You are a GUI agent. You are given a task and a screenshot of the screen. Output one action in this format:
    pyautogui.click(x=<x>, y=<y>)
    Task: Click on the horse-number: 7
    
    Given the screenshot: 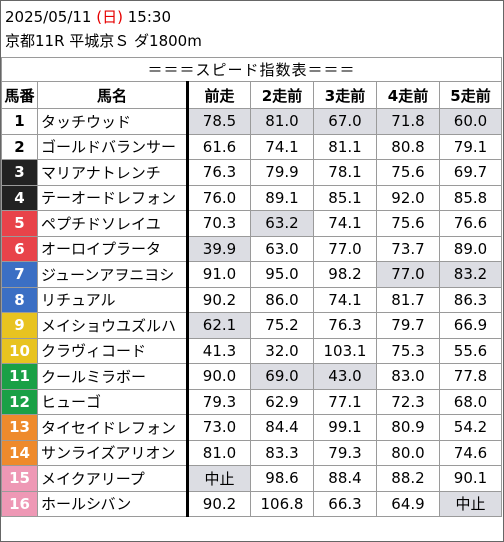 What is the action you would take?
    pyautogui.click(x=19, y=274)
    